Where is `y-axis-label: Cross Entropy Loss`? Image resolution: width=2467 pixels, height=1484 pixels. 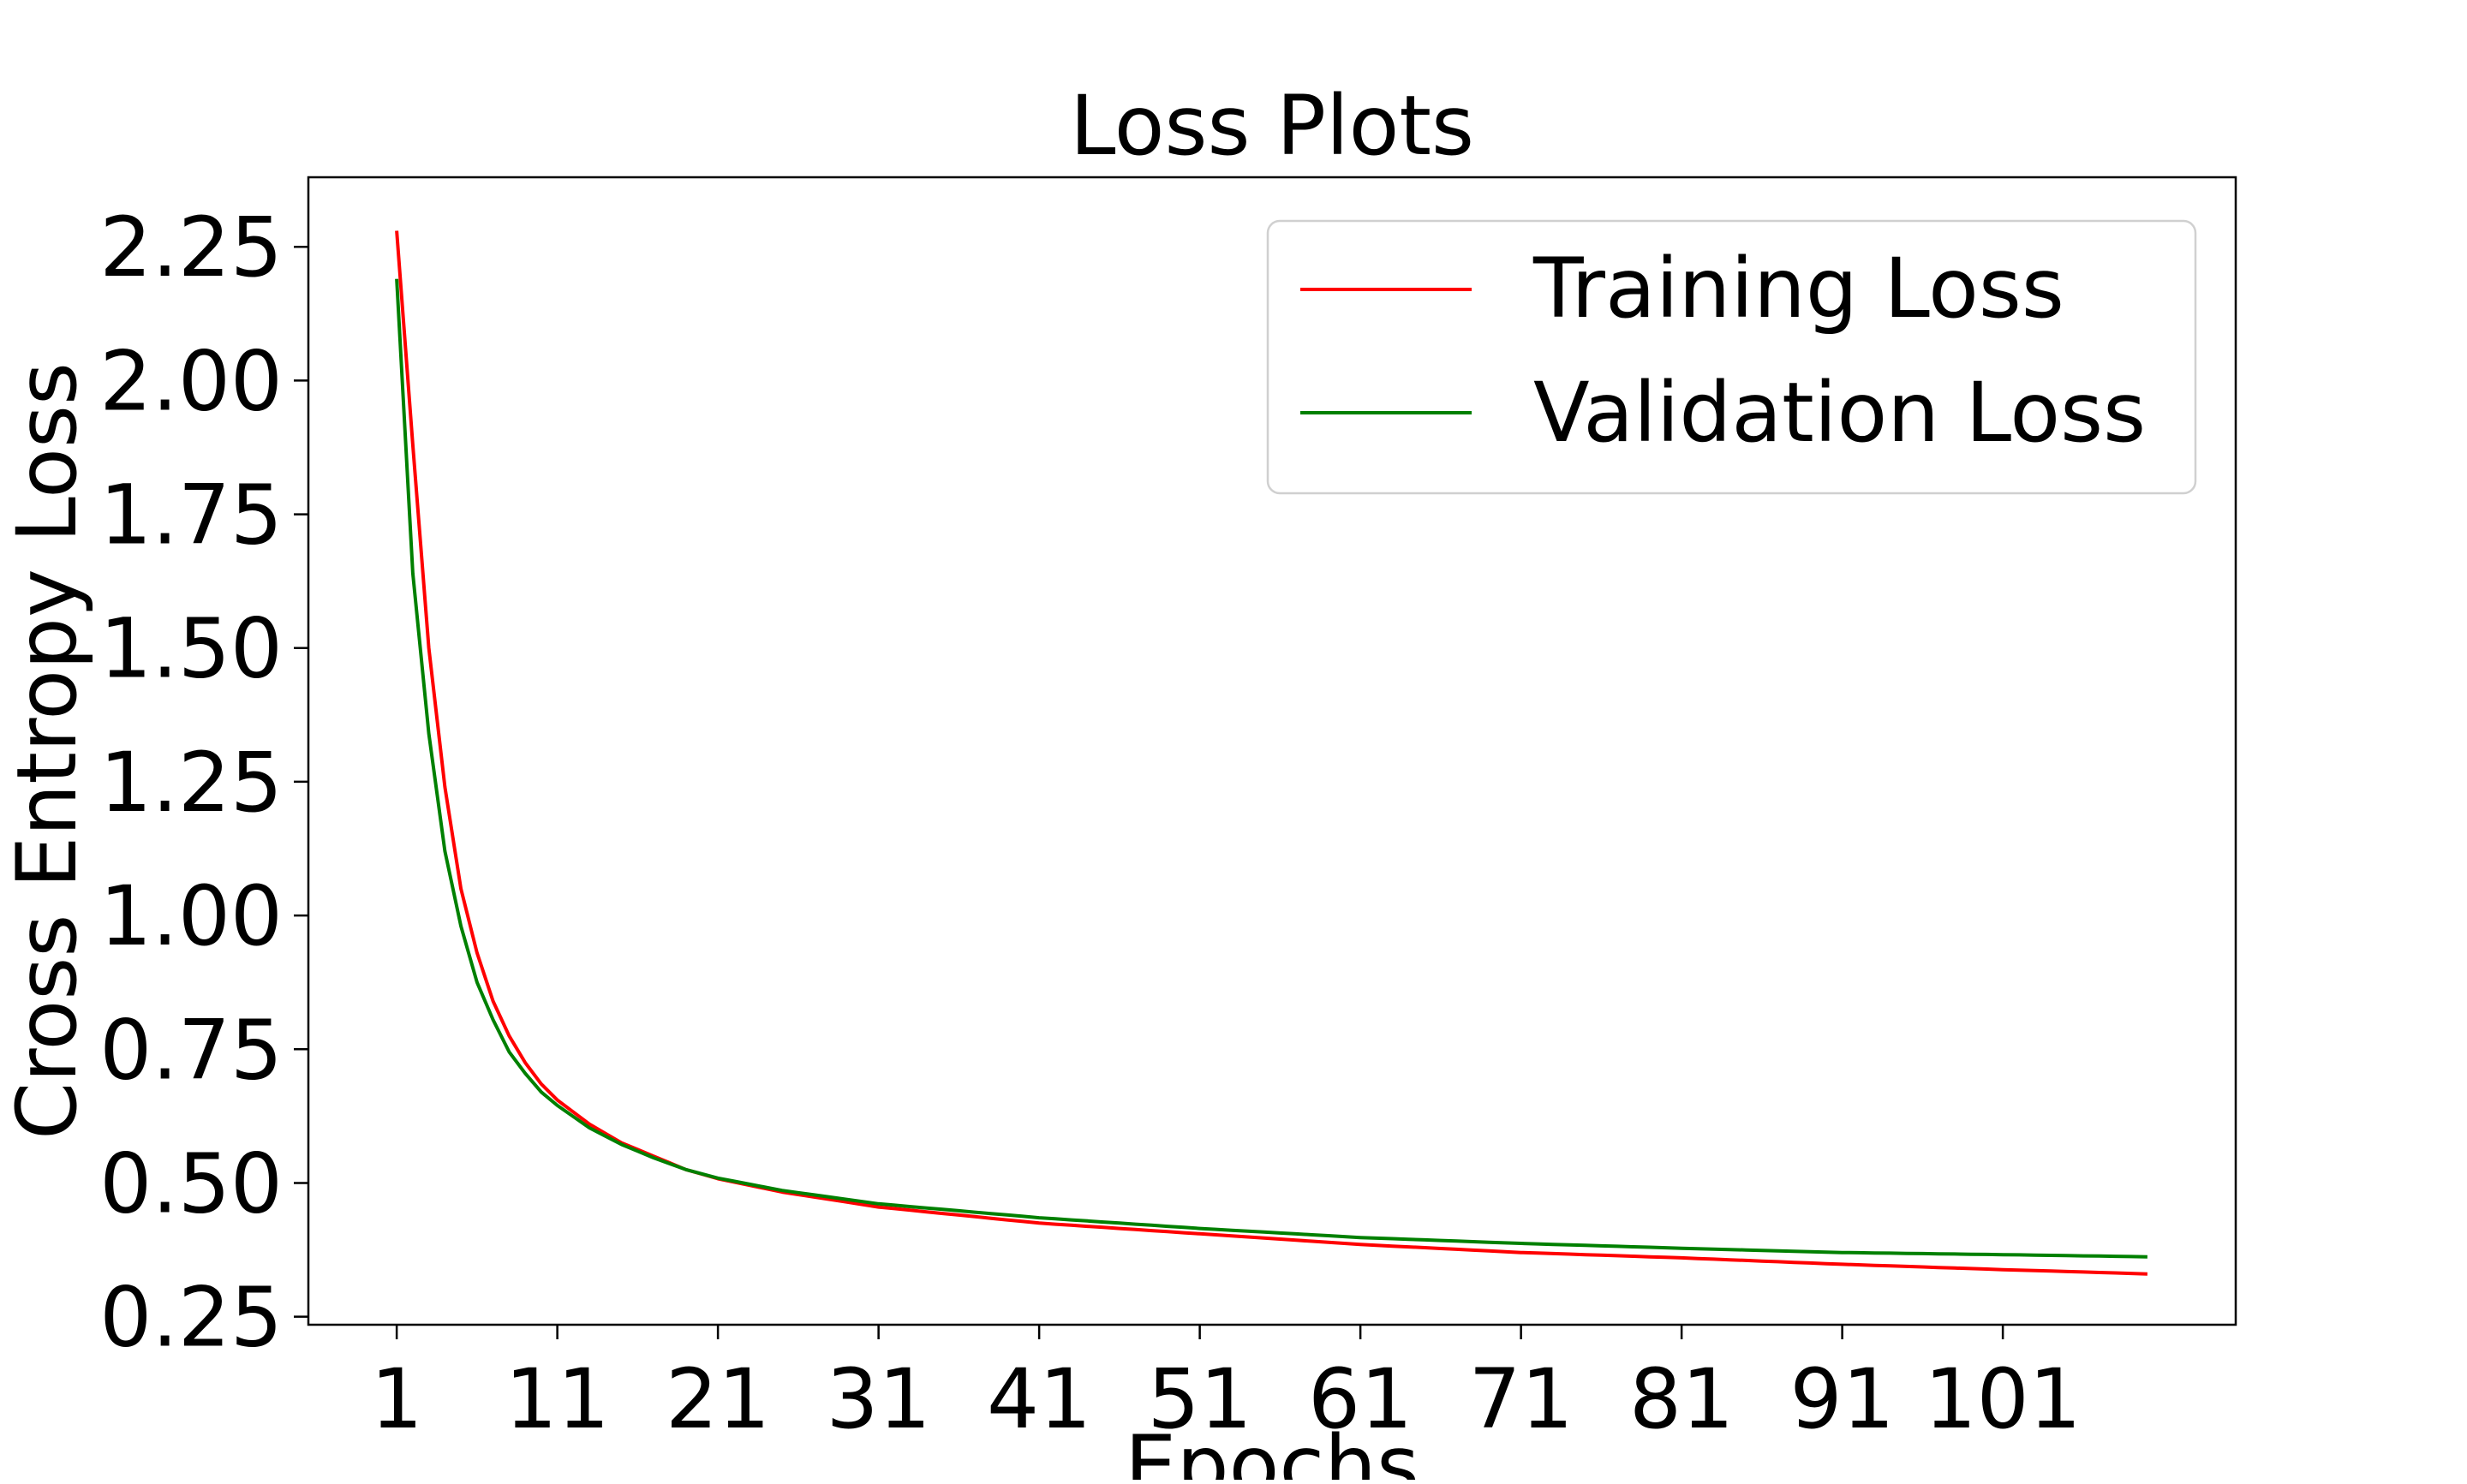 y-axis-label: Cross Entropy Loss is located at coordinates (47, 751).